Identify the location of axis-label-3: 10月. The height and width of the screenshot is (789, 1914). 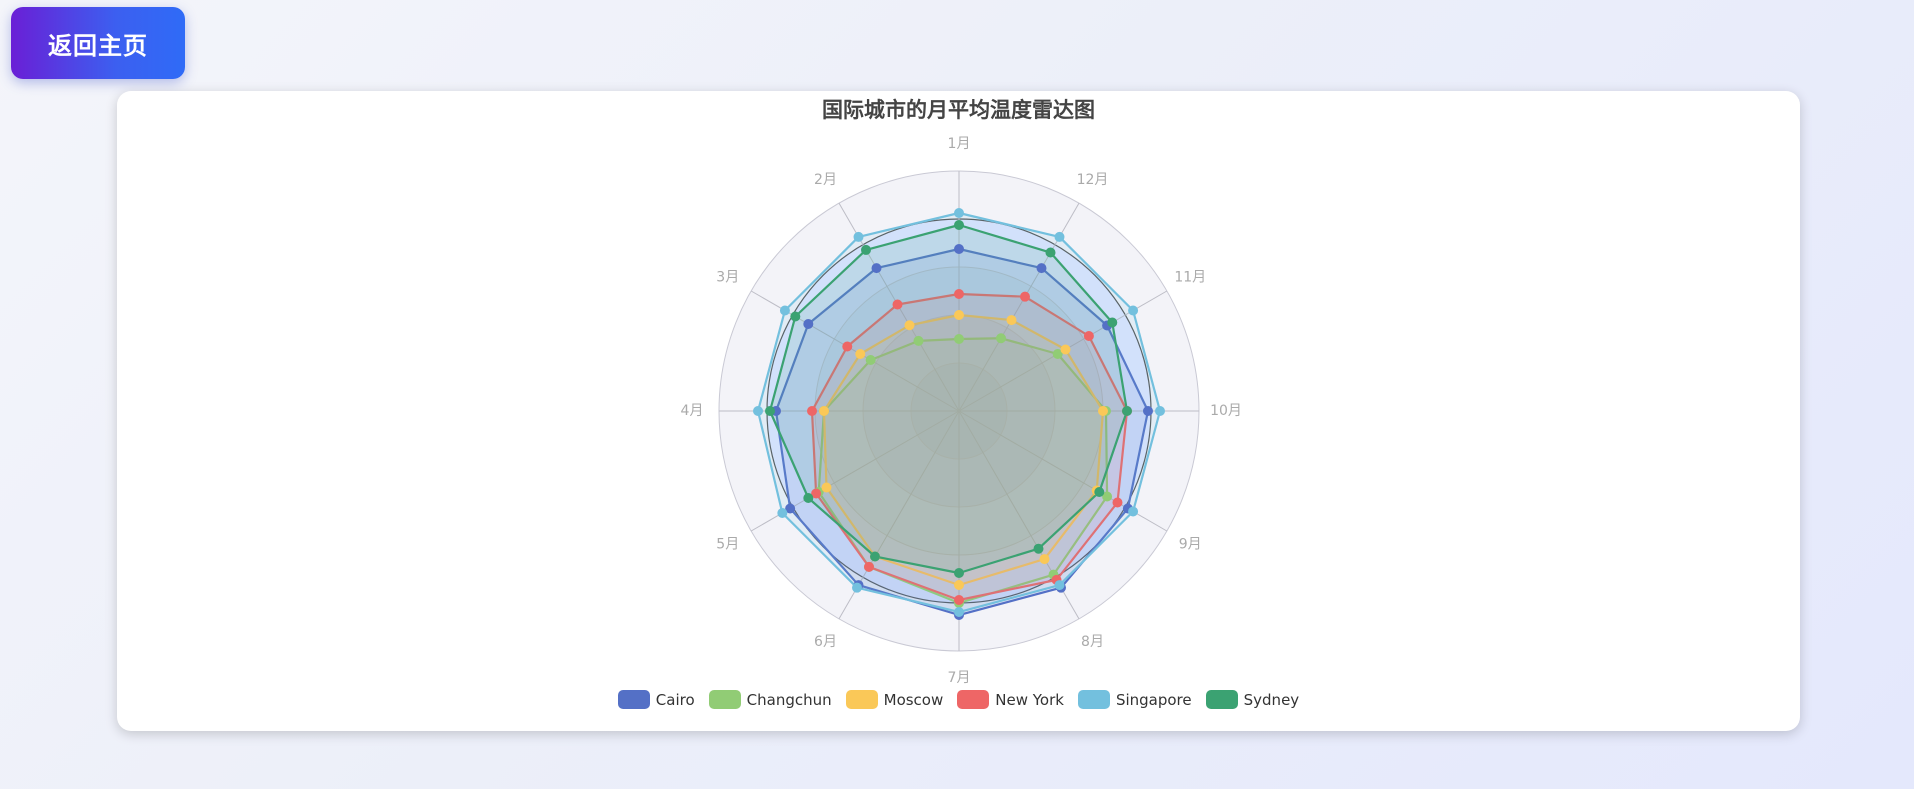
(1226, 411).